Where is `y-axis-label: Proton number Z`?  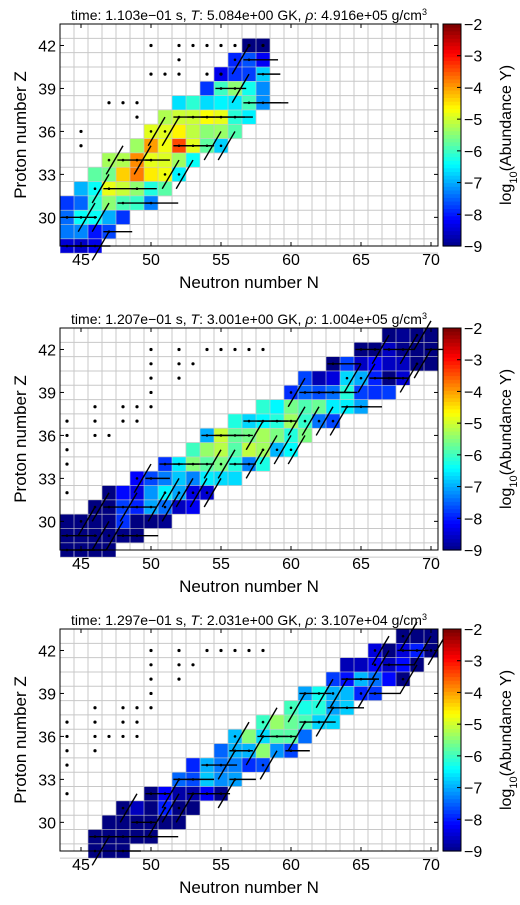 y-axis-label: Proton number Z is located at coordinates (20, 135).